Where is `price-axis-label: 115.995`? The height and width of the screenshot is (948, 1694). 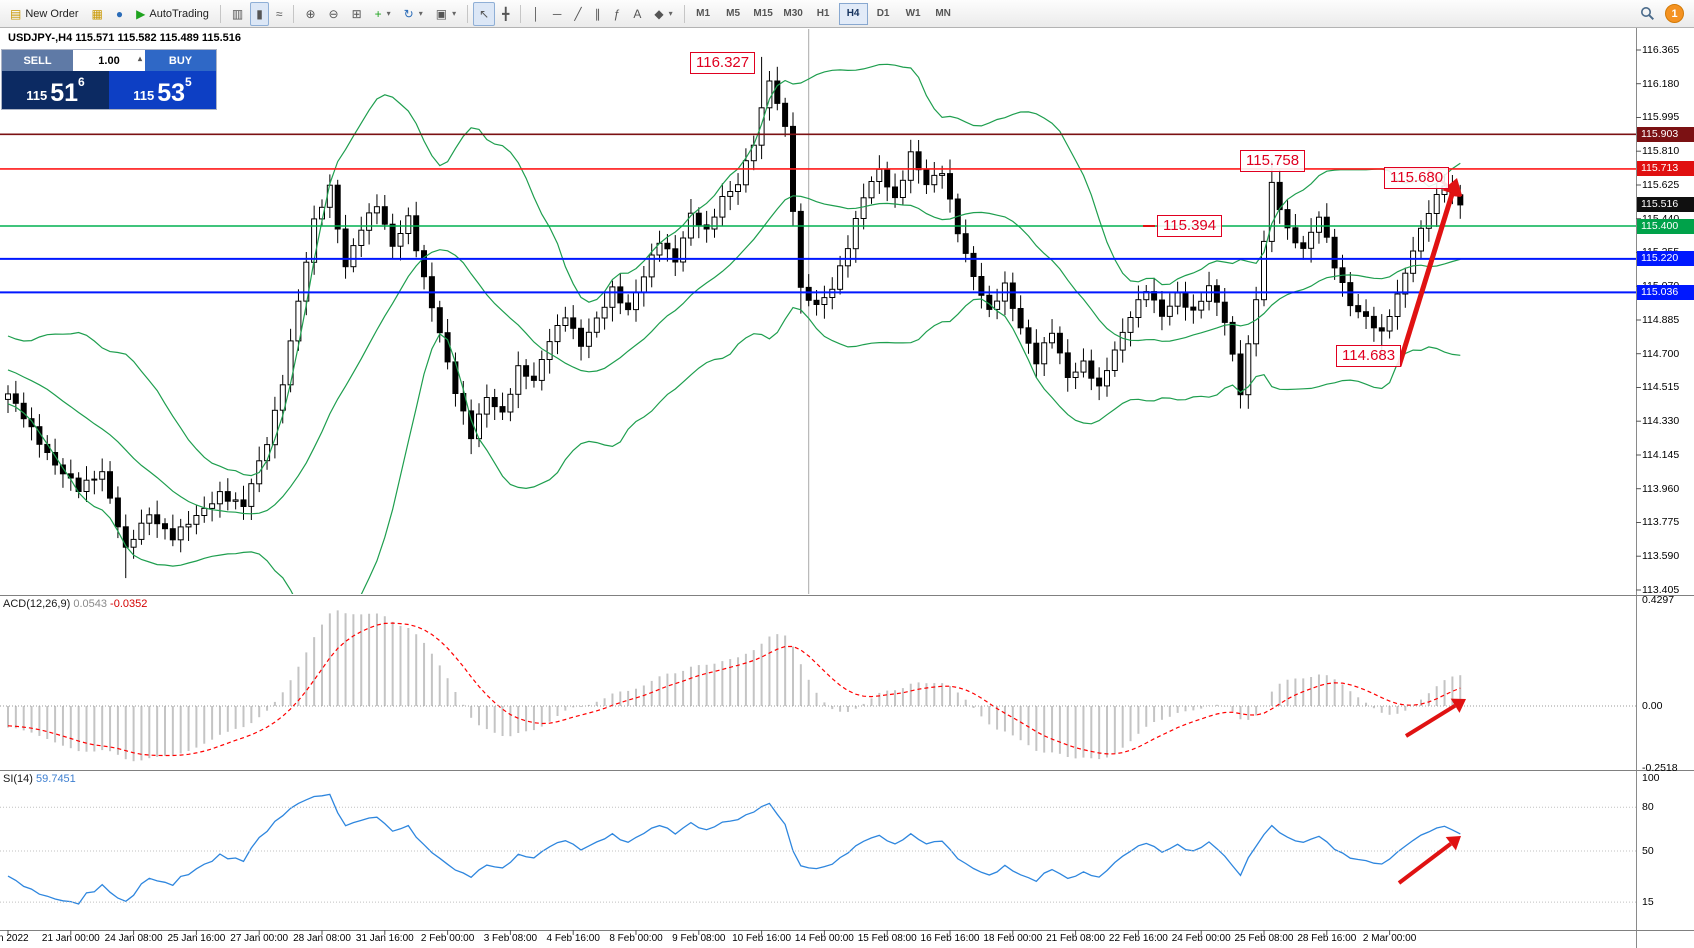 price-axis-label: 115.995 is located at coordinates (1661, 117).